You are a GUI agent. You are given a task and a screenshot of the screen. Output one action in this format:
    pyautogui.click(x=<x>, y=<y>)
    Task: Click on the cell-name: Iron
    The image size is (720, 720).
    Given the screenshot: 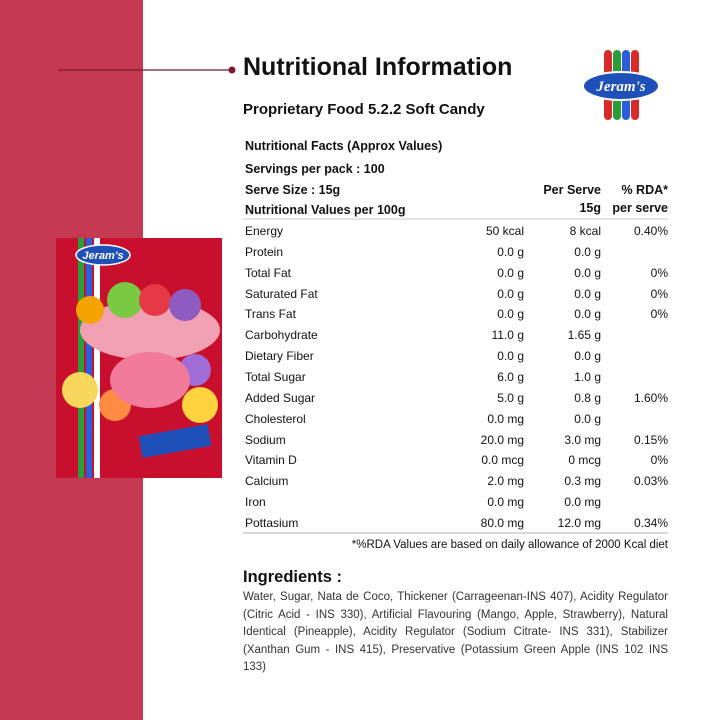 What is the action you would take?
    pyautogui.click(x=255, y=502)
    